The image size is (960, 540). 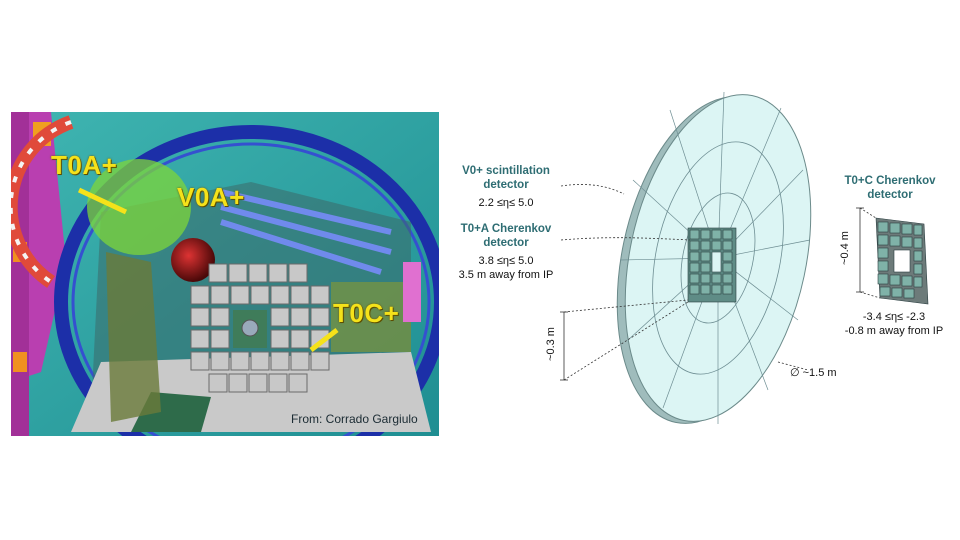 I want to click on t0a-detector-title: T0+A Cherenkov detector, so click(x=506, y=236).